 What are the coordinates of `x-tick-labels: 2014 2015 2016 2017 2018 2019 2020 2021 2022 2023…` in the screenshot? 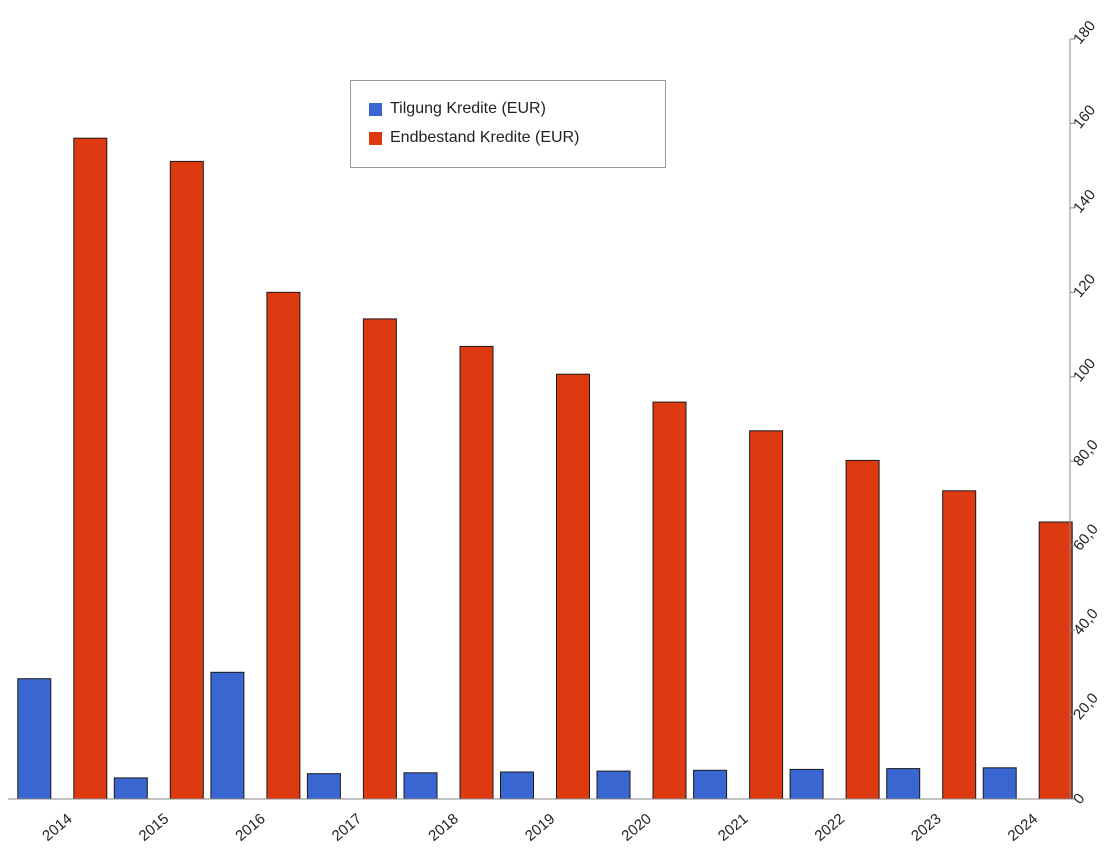 It's located at (540, 827).